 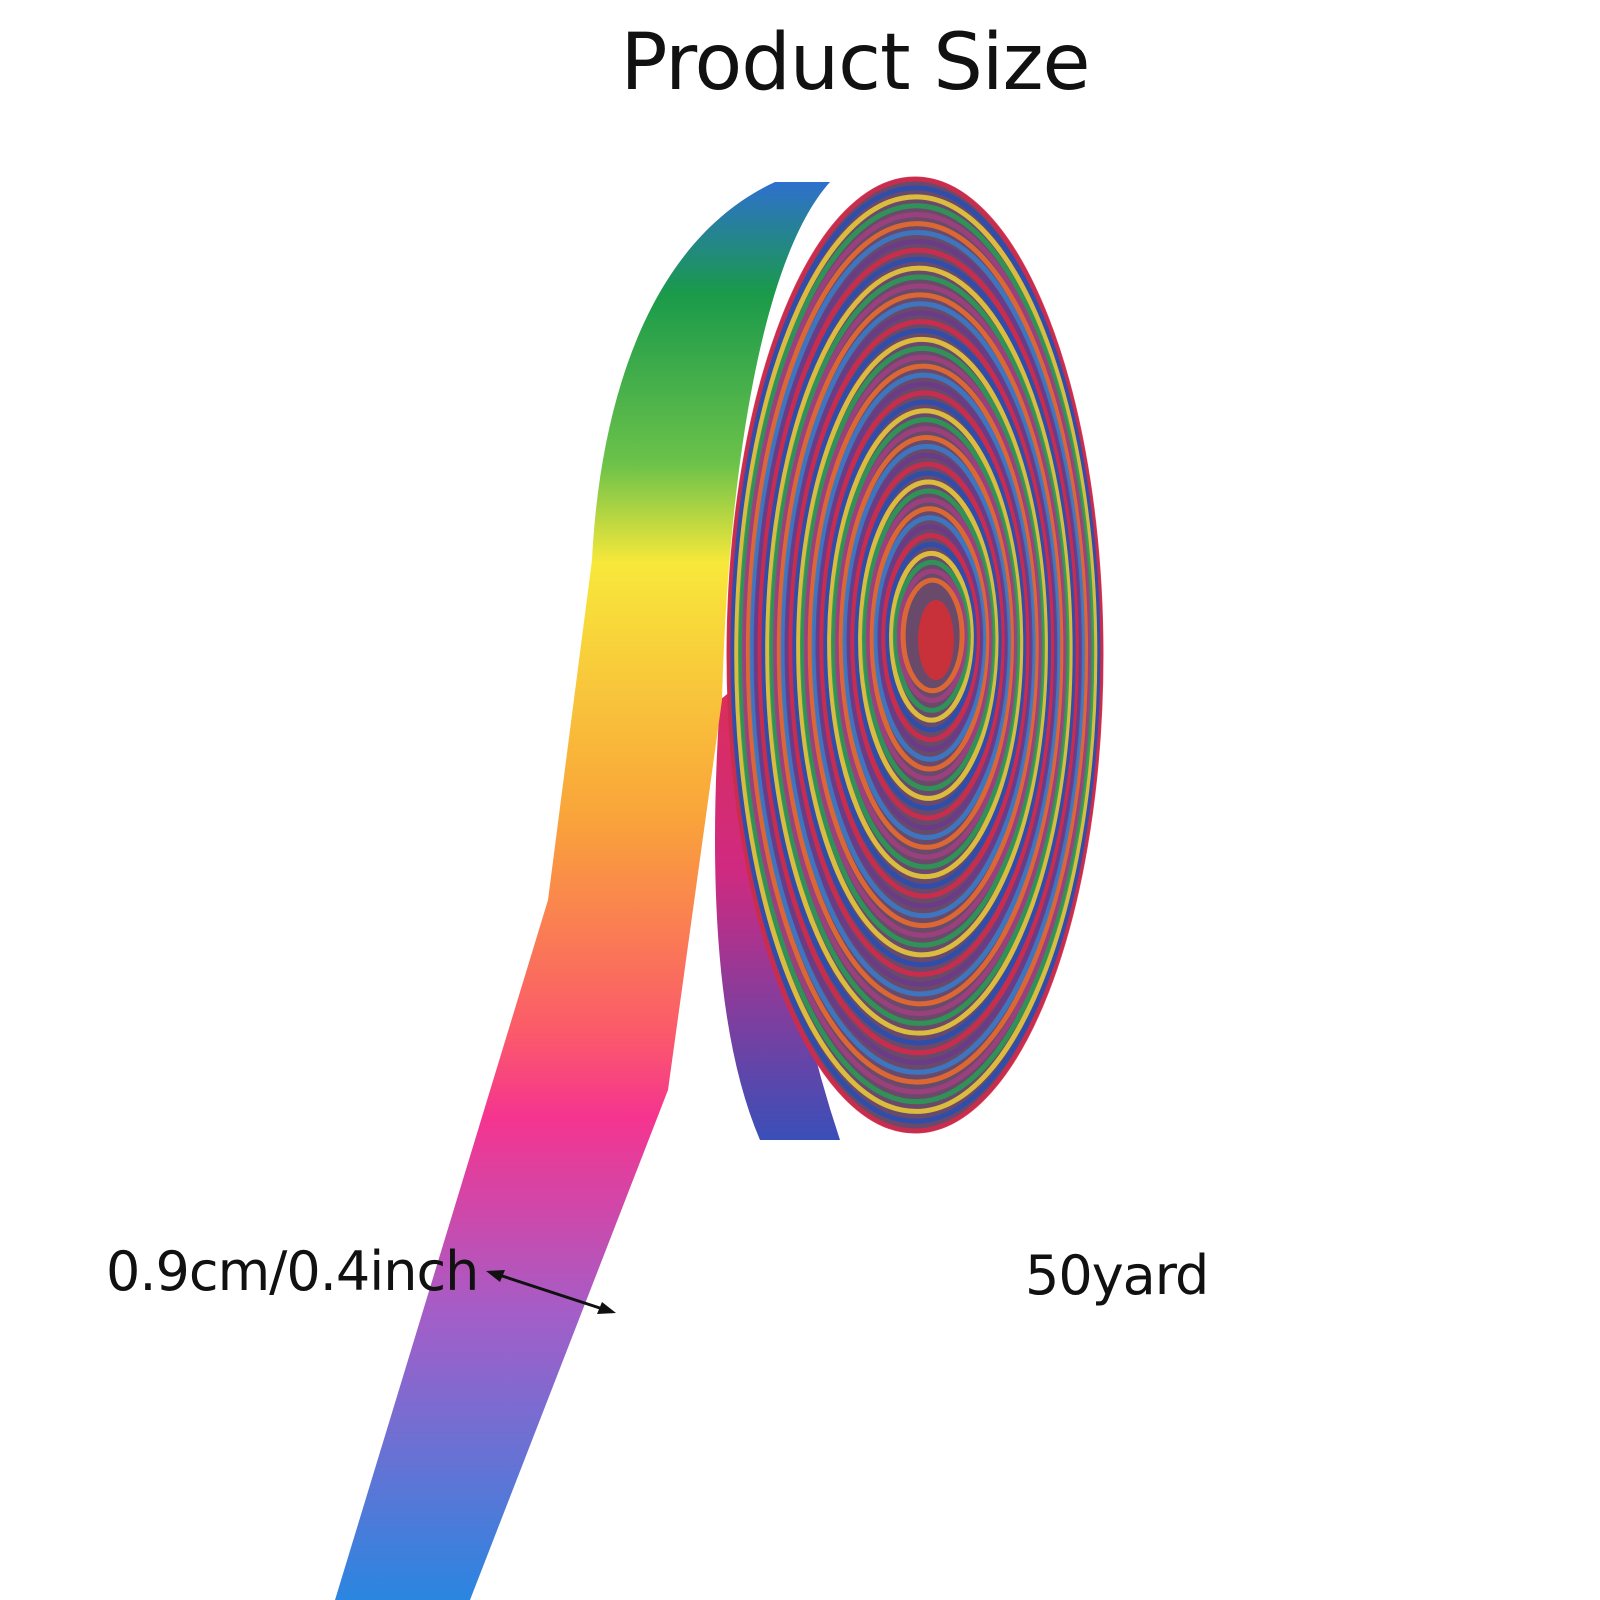 I want to click on width-arrow, so click(x=551, y=1292).